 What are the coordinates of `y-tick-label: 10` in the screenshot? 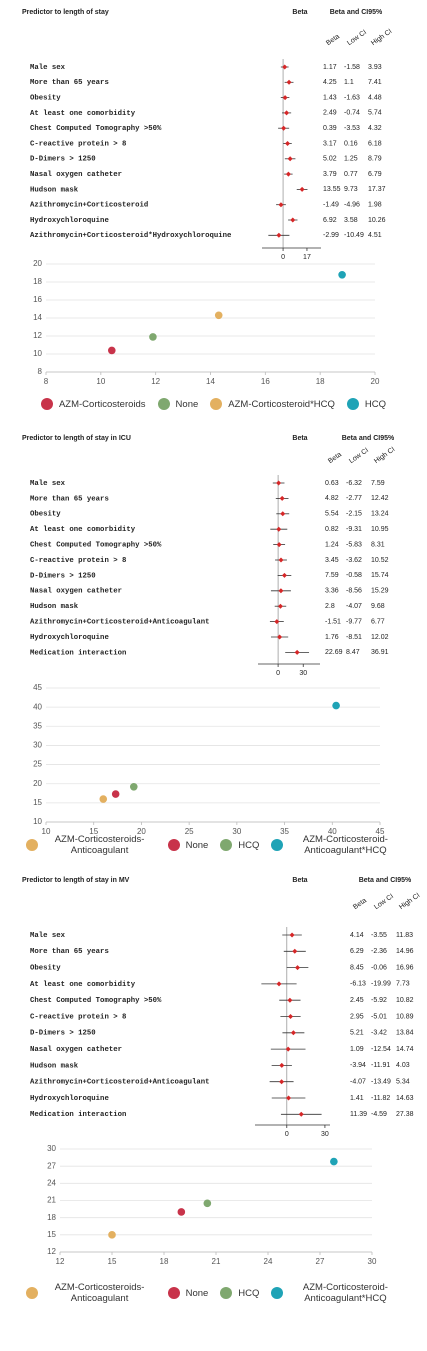 It's located at (37, 353).